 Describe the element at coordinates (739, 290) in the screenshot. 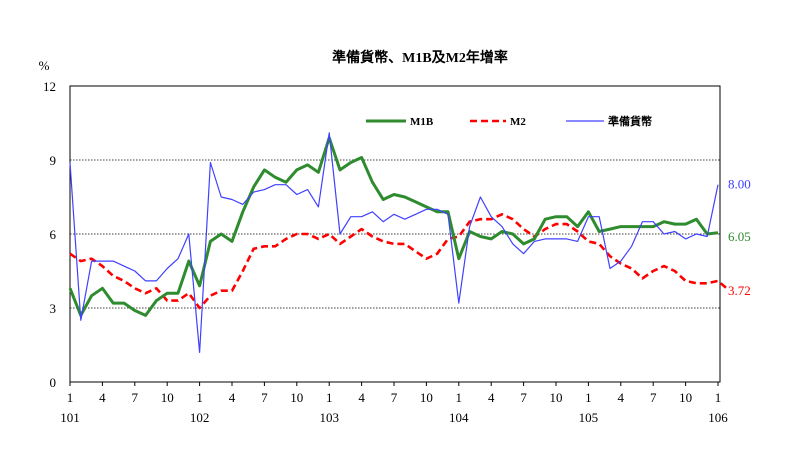

I see `end-label-1: 3.72` at that location.